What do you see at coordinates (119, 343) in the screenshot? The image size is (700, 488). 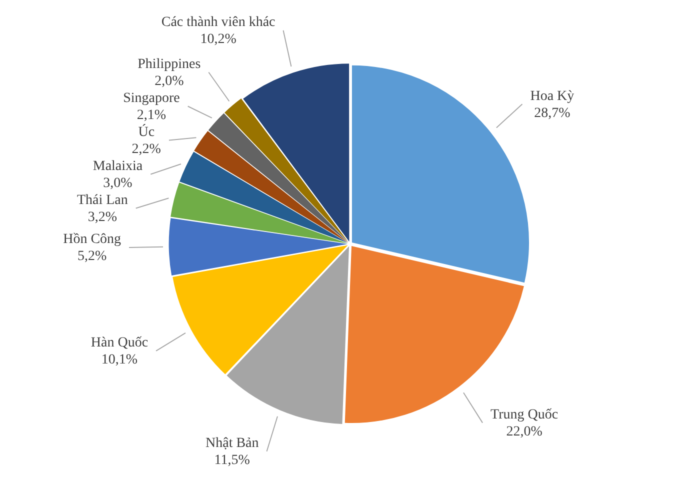 I see `slice-label: Hàn Quốc` at bounding box center [119, 343].